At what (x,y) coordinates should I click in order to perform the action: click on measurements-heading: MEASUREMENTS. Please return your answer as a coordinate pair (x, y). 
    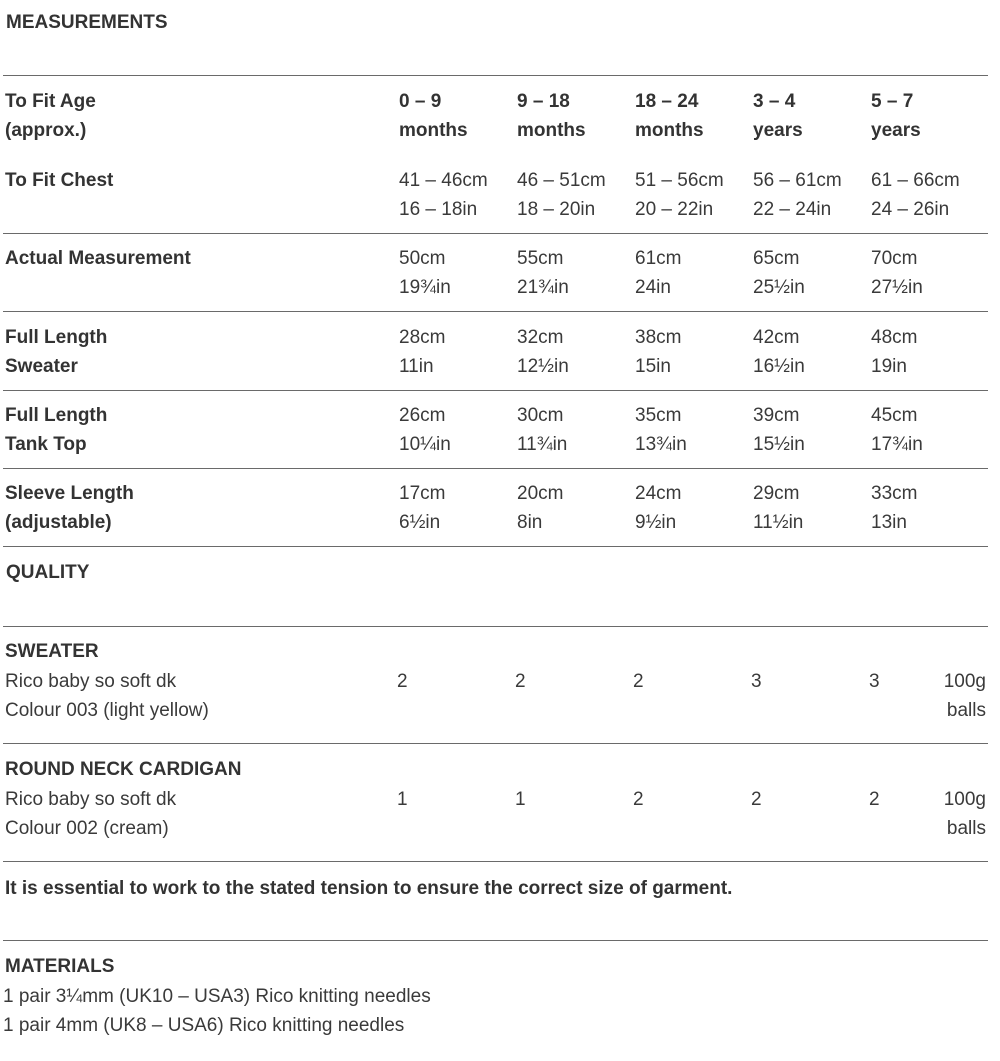
    Looking at the image, I should click on (87, 22).